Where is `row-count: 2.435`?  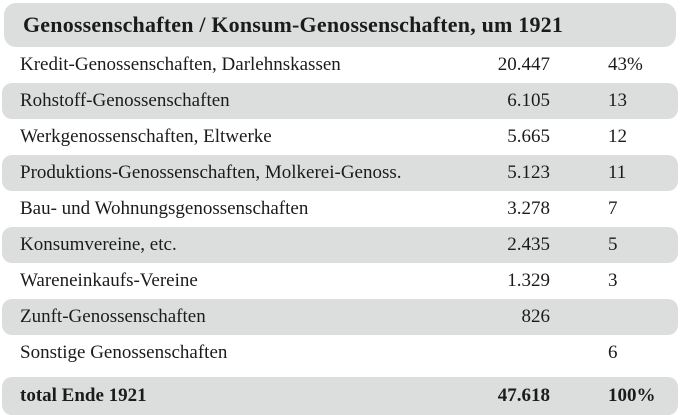 row-count: 2.435 is located at coordinates (528, 244).